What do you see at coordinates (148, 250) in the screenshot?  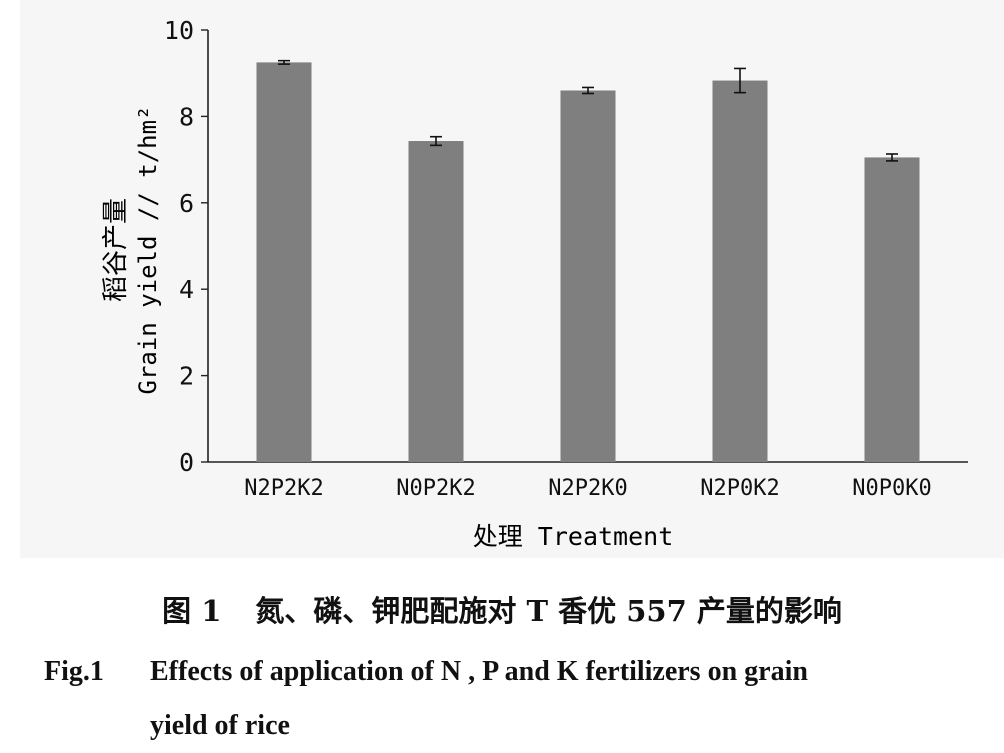 I see `y-axis-label-en: Grain yield // t/hm²` at bounding box center [148, 250].